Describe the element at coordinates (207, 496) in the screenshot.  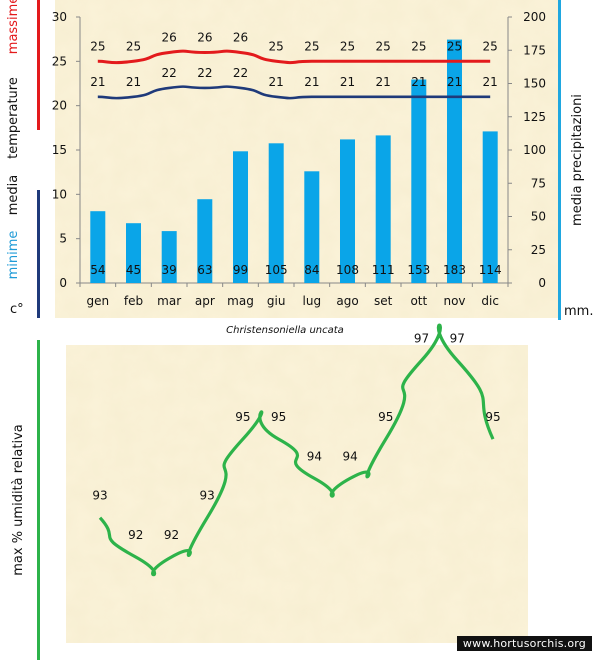
I see `humidity-label-apr: 93` at that location.